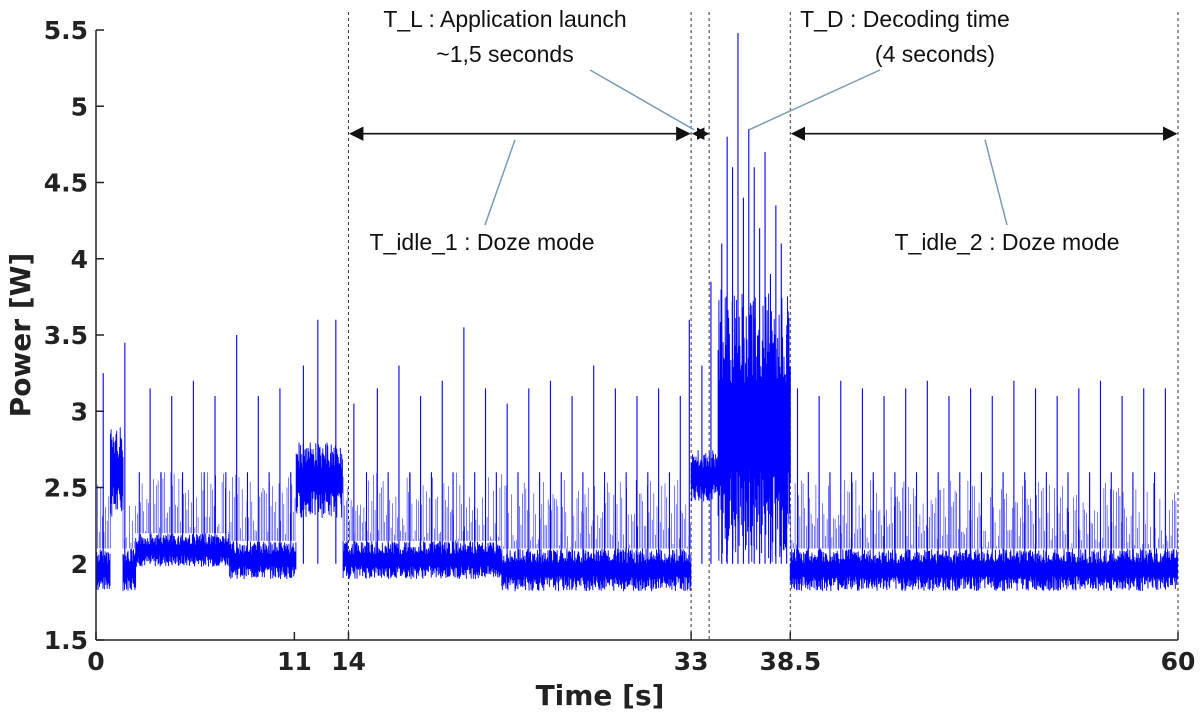 Image resolution: width=1200 pixels, height=718 pixels. What do you see at coordinates (935, 54) in the screenshot?
I see `t-d-label-line2: (4 seconds)` at bounding box center [935, 54].